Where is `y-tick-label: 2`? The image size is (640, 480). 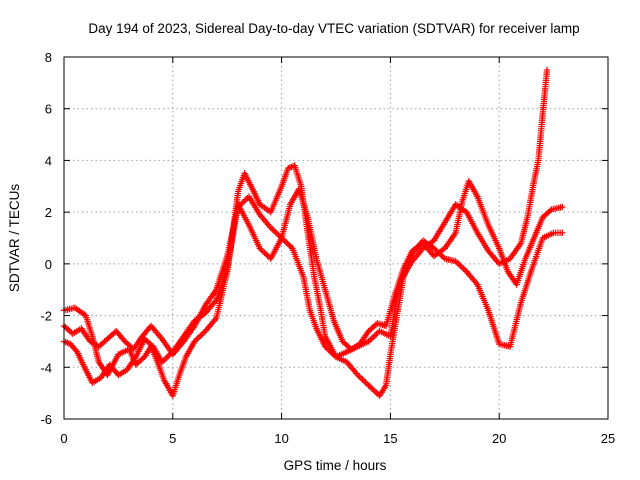
y-tick-label: 2 is located at coordinates (48, 212).